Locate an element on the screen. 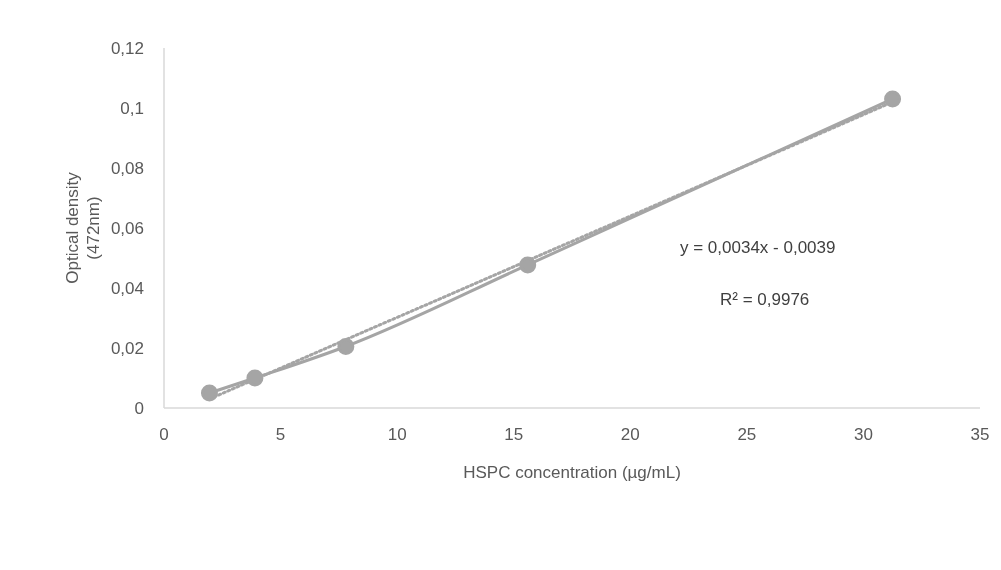  x-tick-label: 15 is located at coordinates (514, 435).